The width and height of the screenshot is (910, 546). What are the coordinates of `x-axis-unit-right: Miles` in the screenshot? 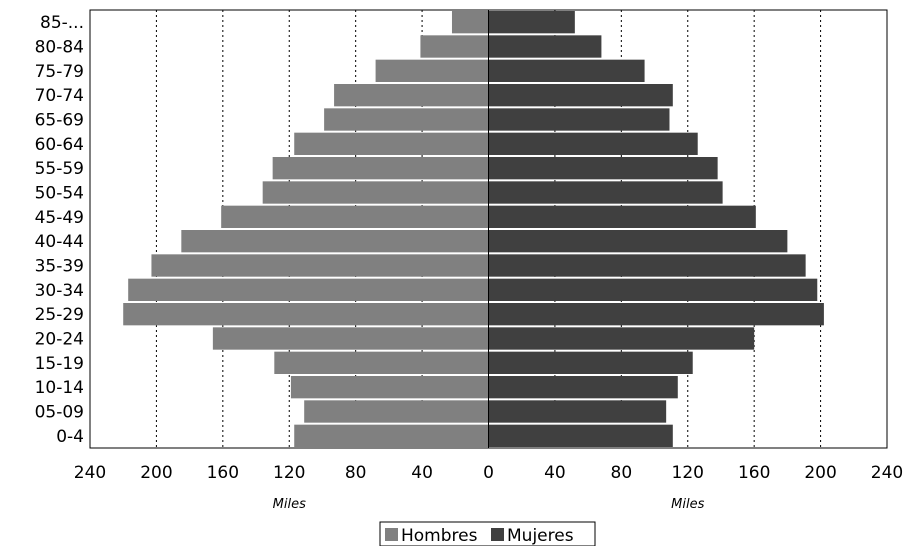 It's located at (687, 504).